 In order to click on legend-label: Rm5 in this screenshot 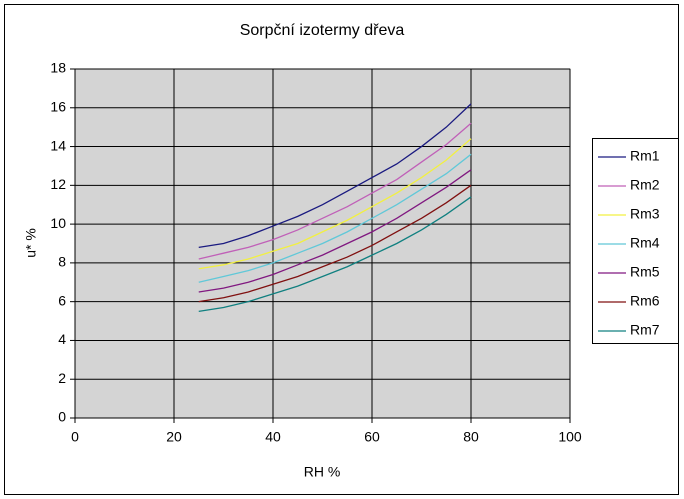, I will do `click(645, 272)`.